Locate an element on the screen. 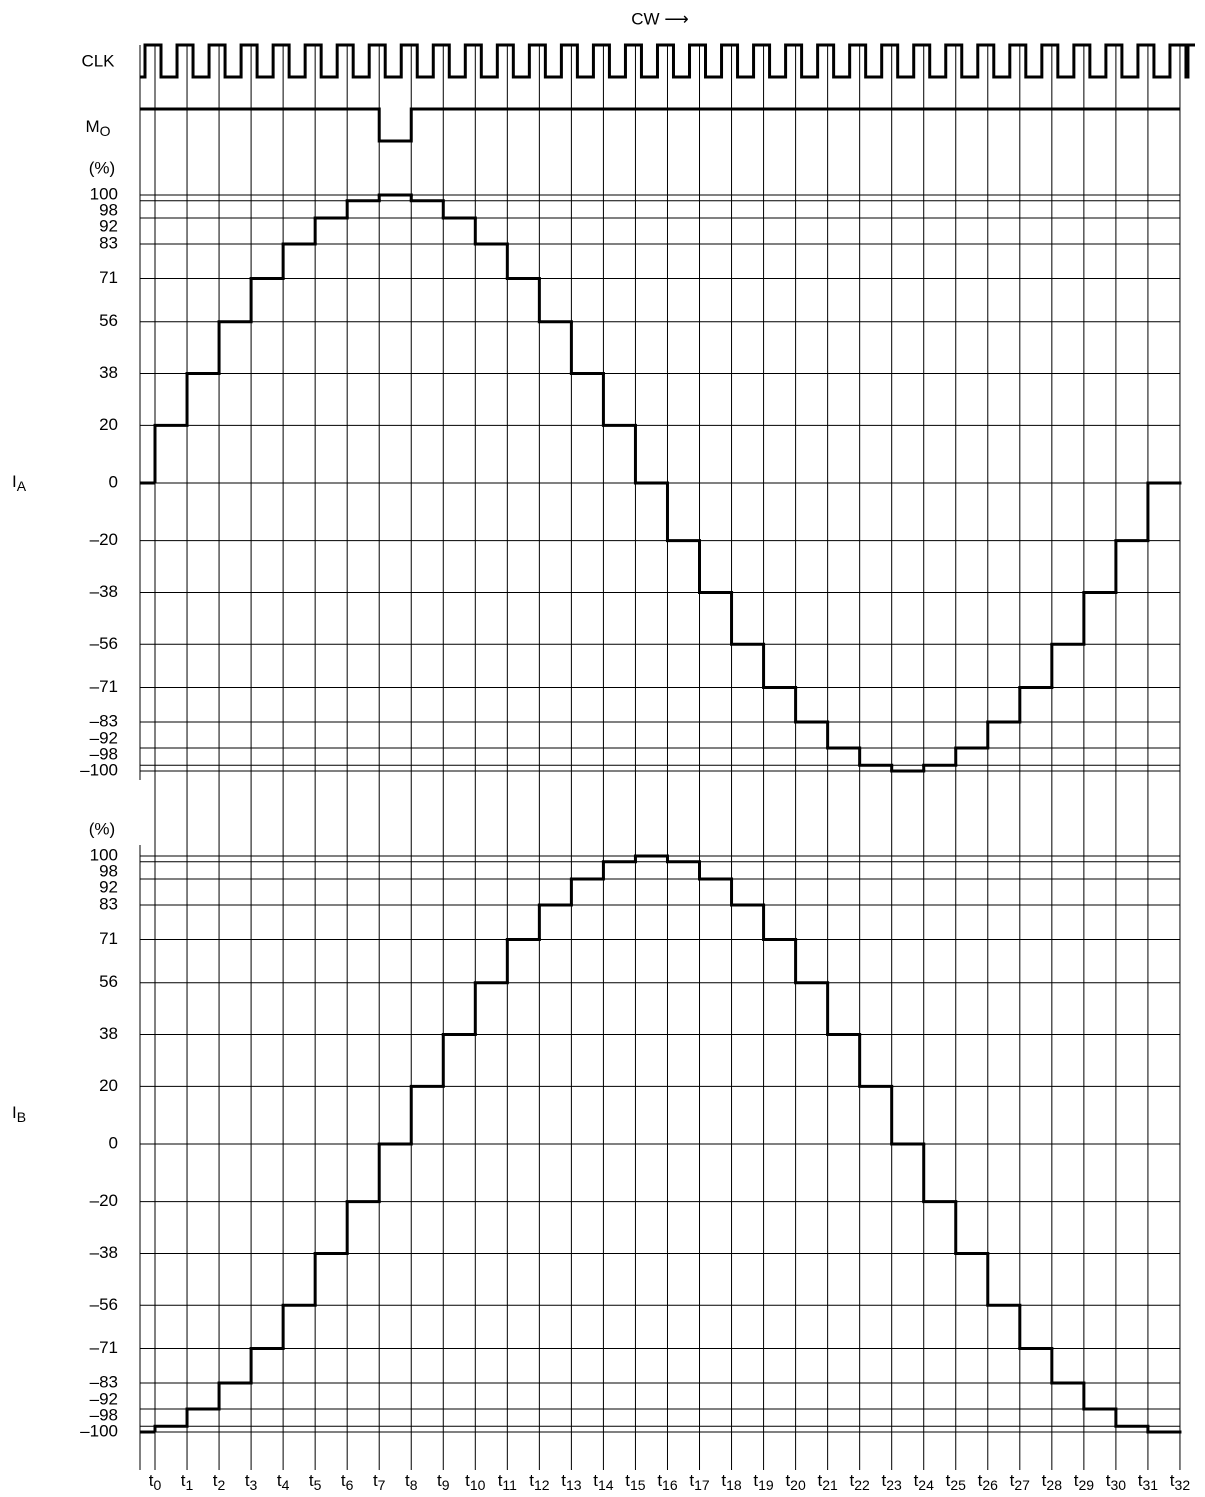 The image size is (1205, 1497). time-label: t13 is located at coordinates (571, 1481).